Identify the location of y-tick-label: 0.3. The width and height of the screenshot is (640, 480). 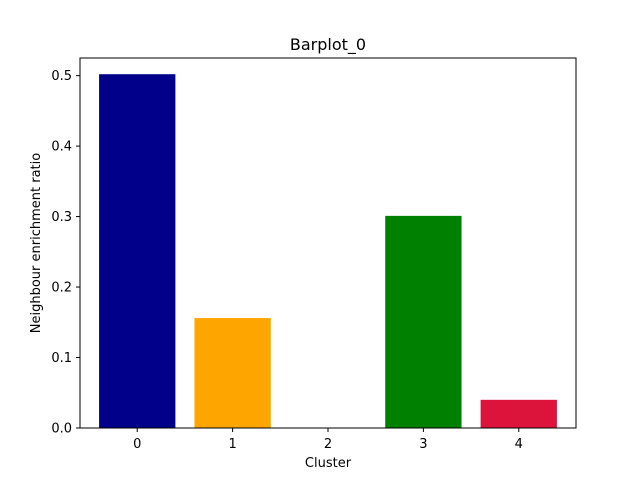
(61, 217).